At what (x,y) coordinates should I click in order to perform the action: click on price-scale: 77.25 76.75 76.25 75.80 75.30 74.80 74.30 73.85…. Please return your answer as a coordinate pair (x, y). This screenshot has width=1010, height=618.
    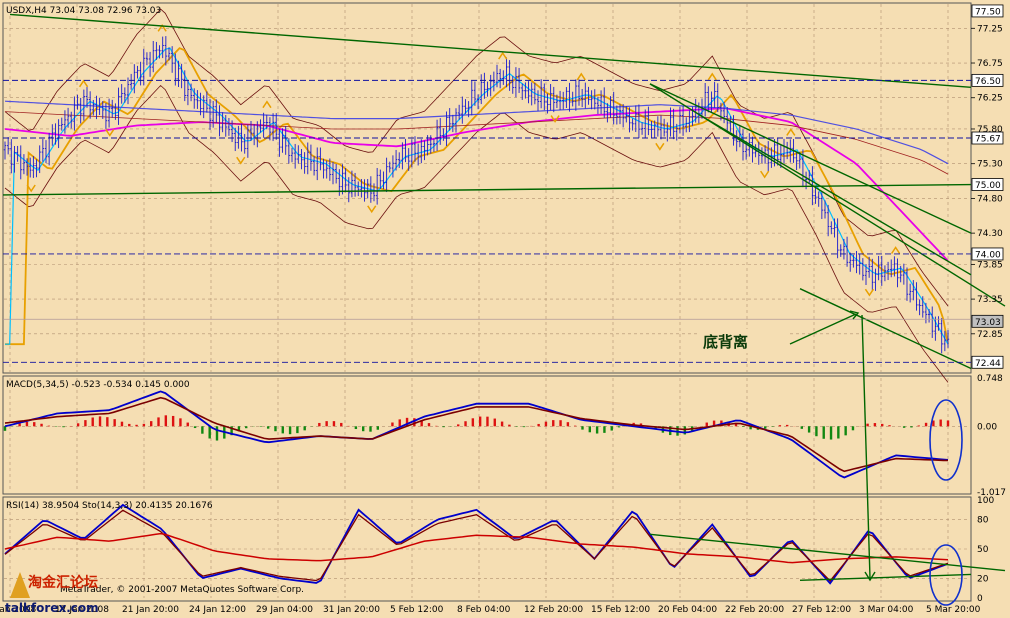
    Looking at the image, I should click on (988, 304).